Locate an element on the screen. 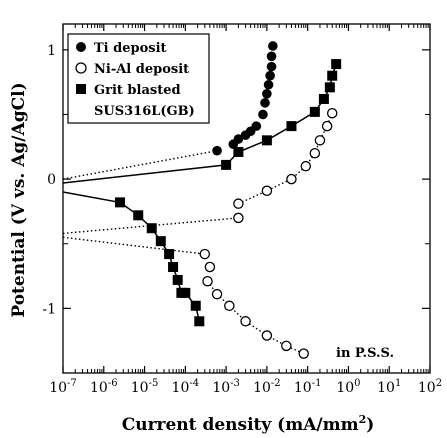  y-tick-label: 0 is located at coordinates (51, 180).